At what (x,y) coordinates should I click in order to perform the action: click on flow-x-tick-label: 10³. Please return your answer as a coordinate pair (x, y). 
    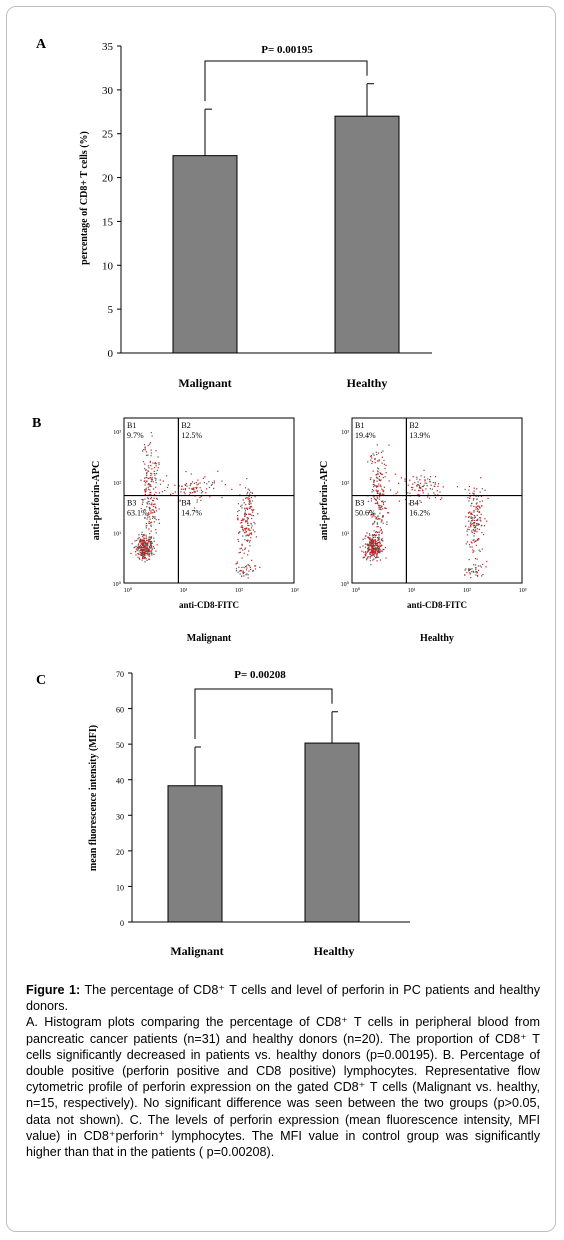
    Looking at the image, I should click on (523, 591).